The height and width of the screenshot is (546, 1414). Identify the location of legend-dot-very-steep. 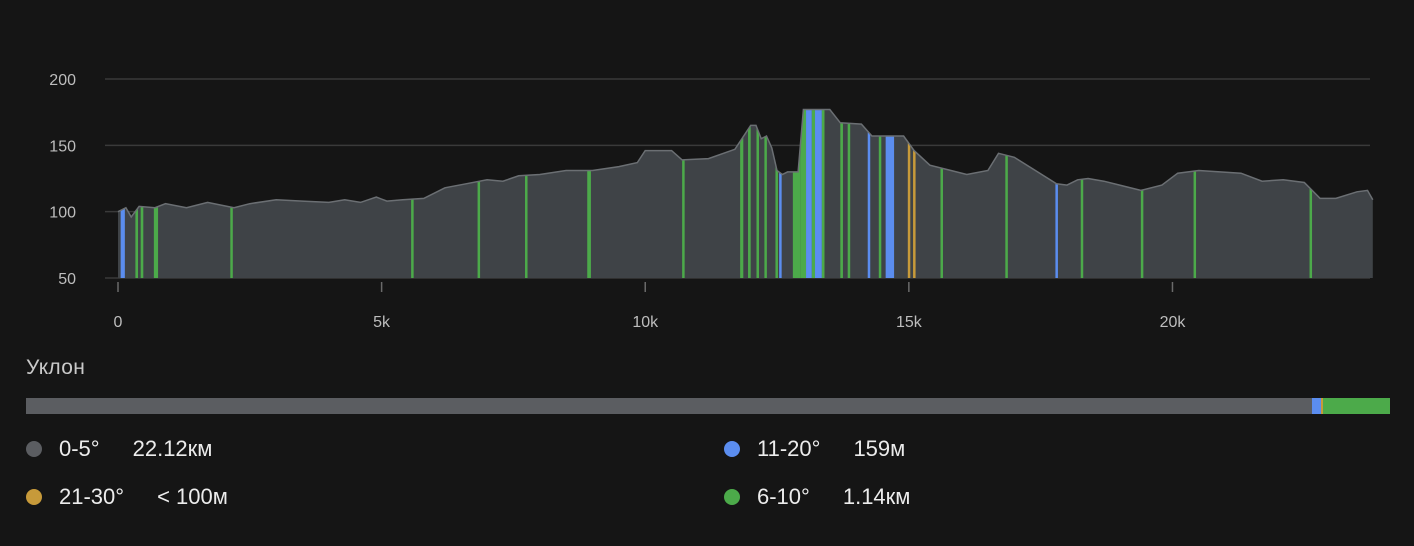
(34, 497).